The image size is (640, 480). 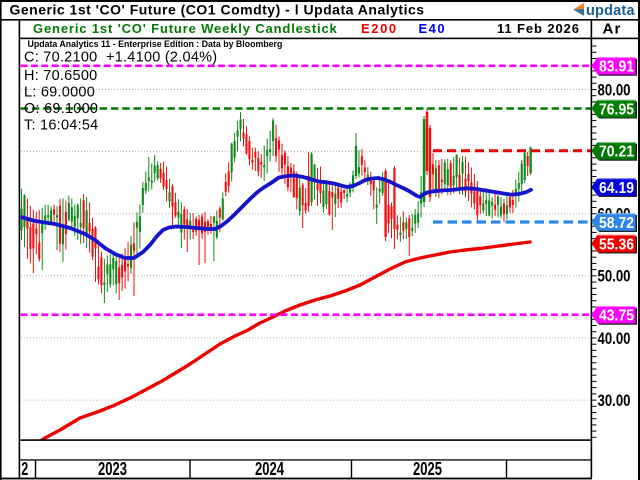 What do you see at coordinates (614, 277) in the screenshot?
I see `svg-text: 50.00` at bounding box center [614, 277].